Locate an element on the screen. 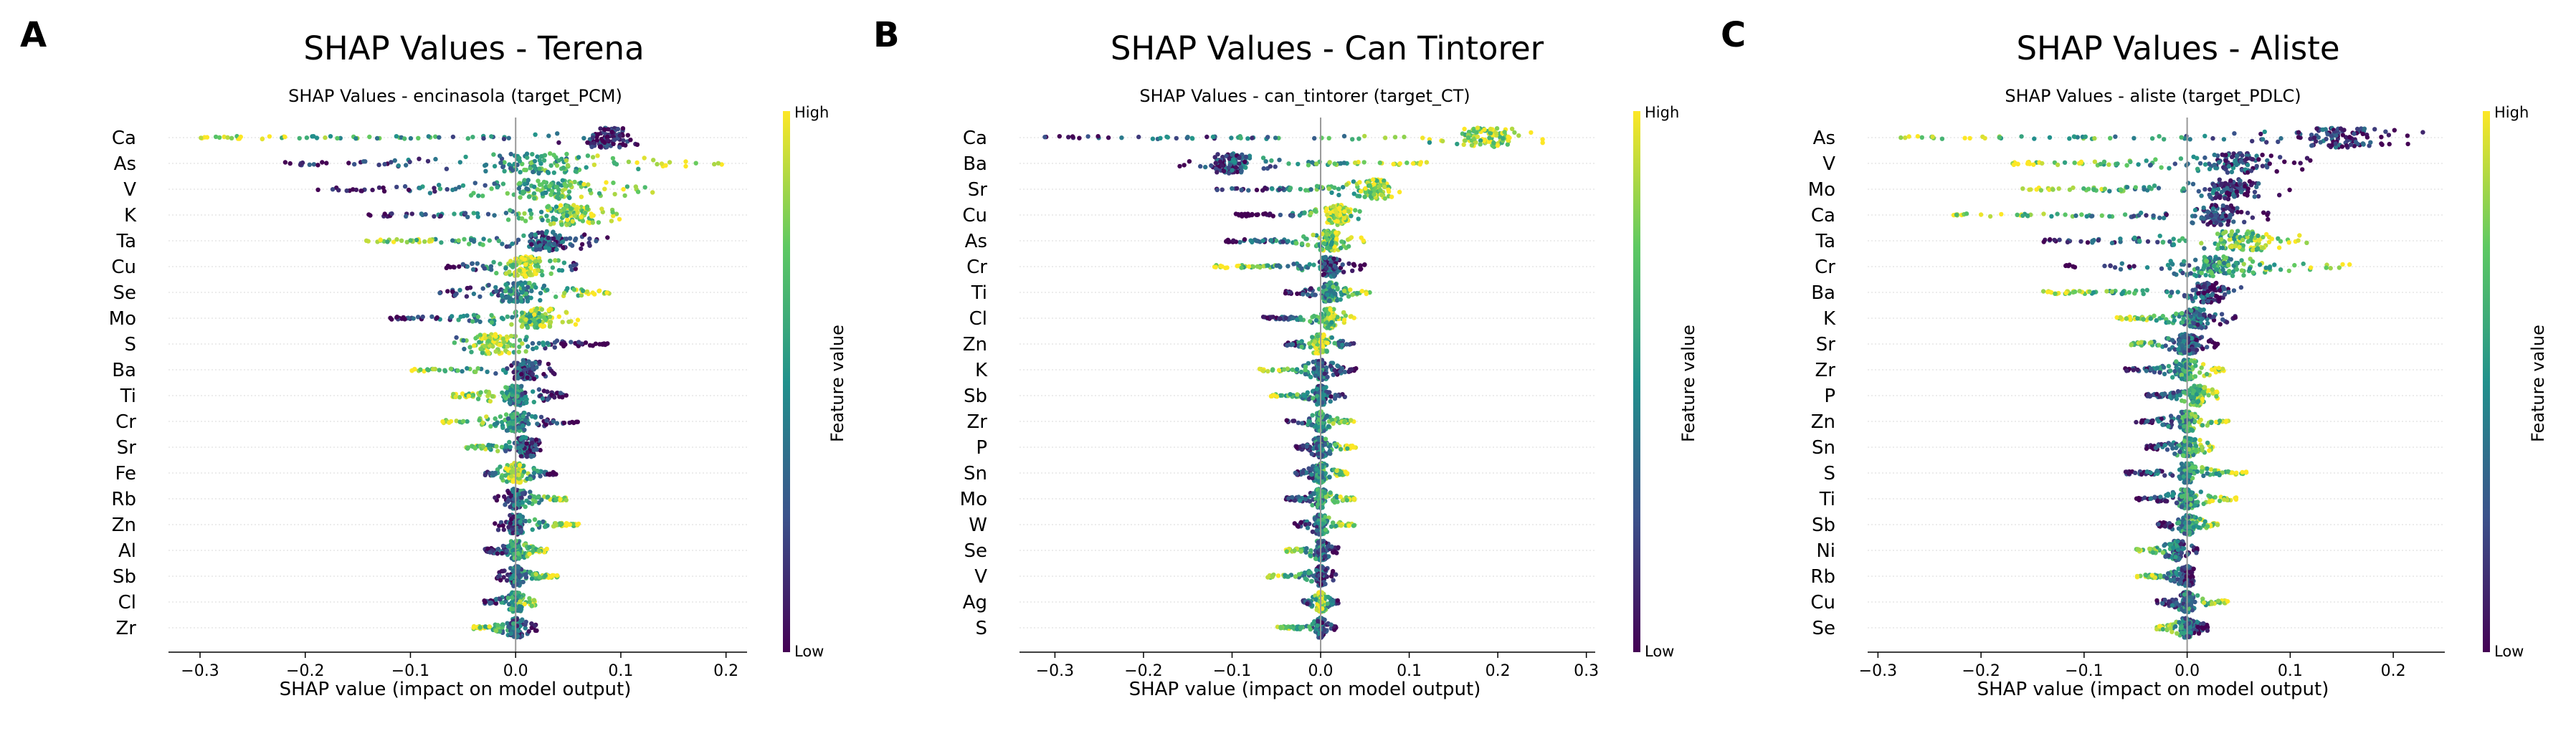 This screenshot has width=2576, height=731. feature-label: S is located at coordinates (130, 344).